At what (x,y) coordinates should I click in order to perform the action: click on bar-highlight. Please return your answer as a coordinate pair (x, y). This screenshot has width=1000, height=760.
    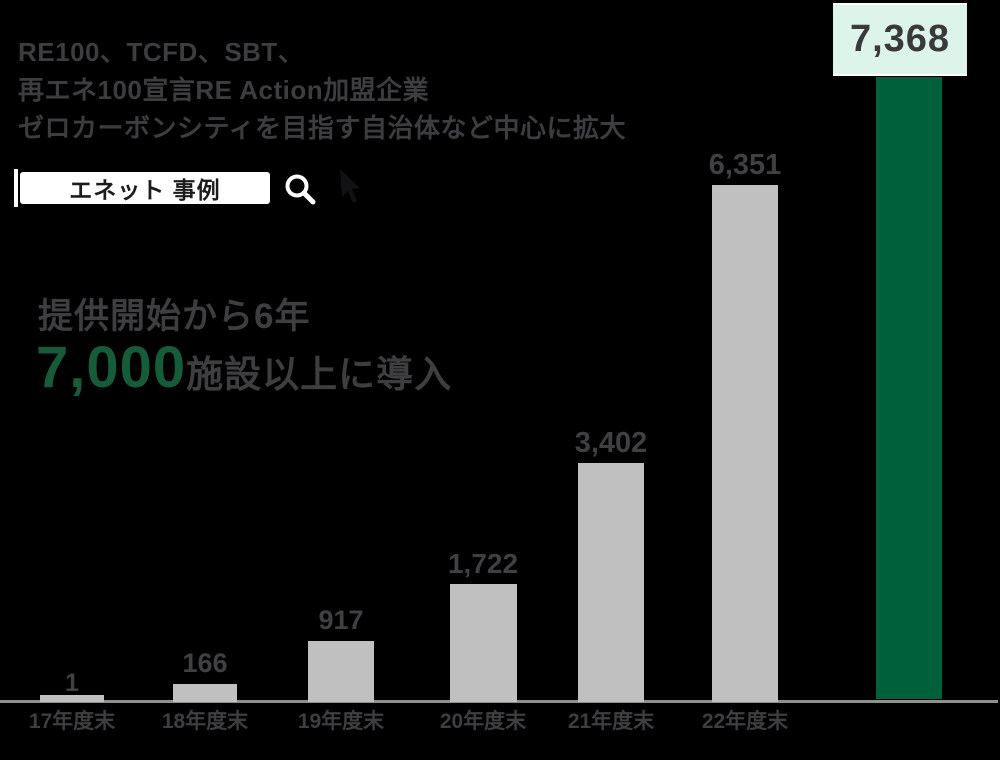
    Looking at the image, I should click on (909, 388).